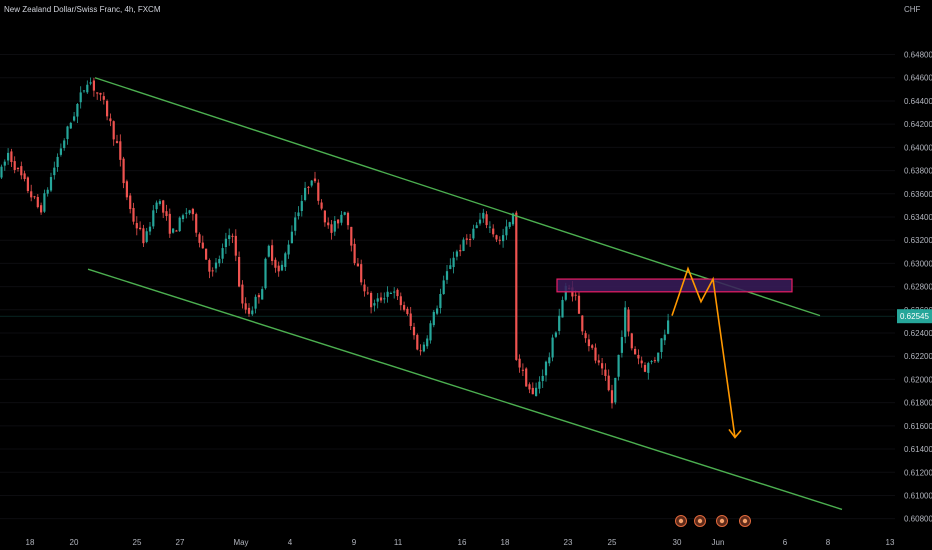 Image resolution: width=932 pixels, height=550 pixels. I want to click on y-tick-label: 0.63600, so click(918, 194).